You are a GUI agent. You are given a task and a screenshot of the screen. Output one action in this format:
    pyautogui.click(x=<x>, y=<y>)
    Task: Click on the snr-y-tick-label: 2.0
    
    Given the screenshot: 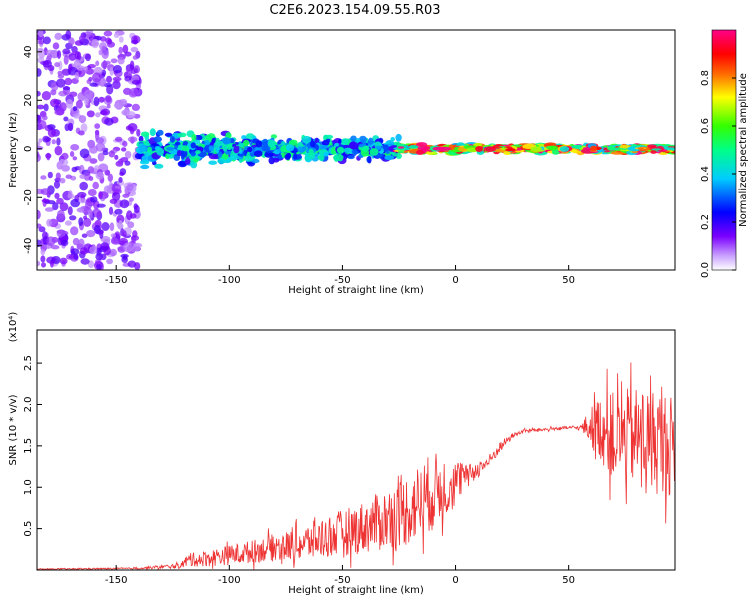 What is the action you would take?
    pyautogui.click(x=28, y=405)
    